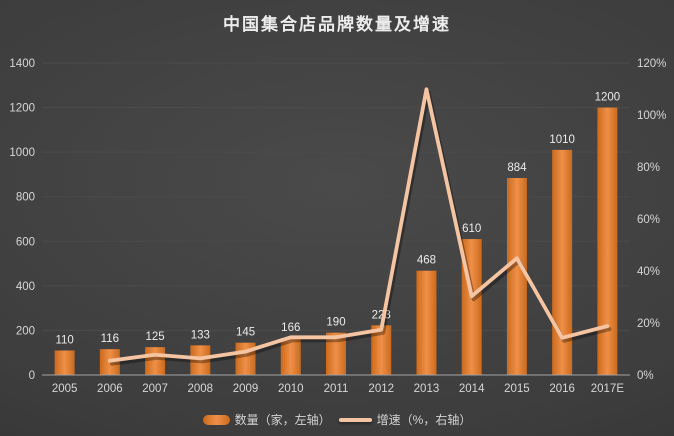 This screenshot has width=674, height=436. Describe the element at coordinates (154, 337) in the screenshot. I see `bar-label: 125` at that location.